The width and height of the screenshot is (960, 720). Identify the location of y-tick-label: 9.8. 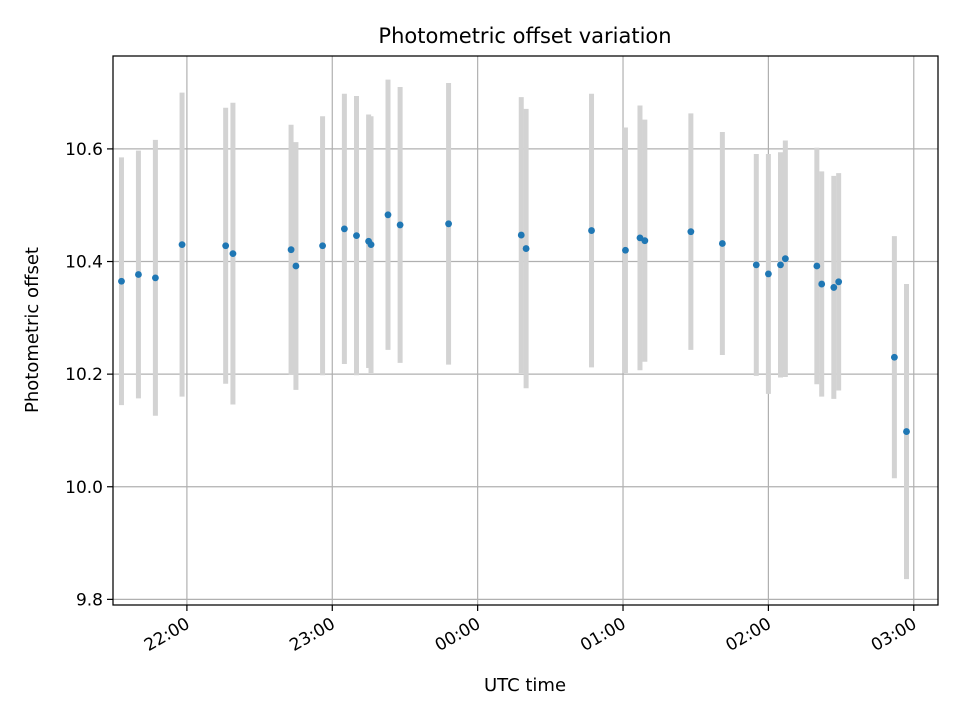
(89, 600).